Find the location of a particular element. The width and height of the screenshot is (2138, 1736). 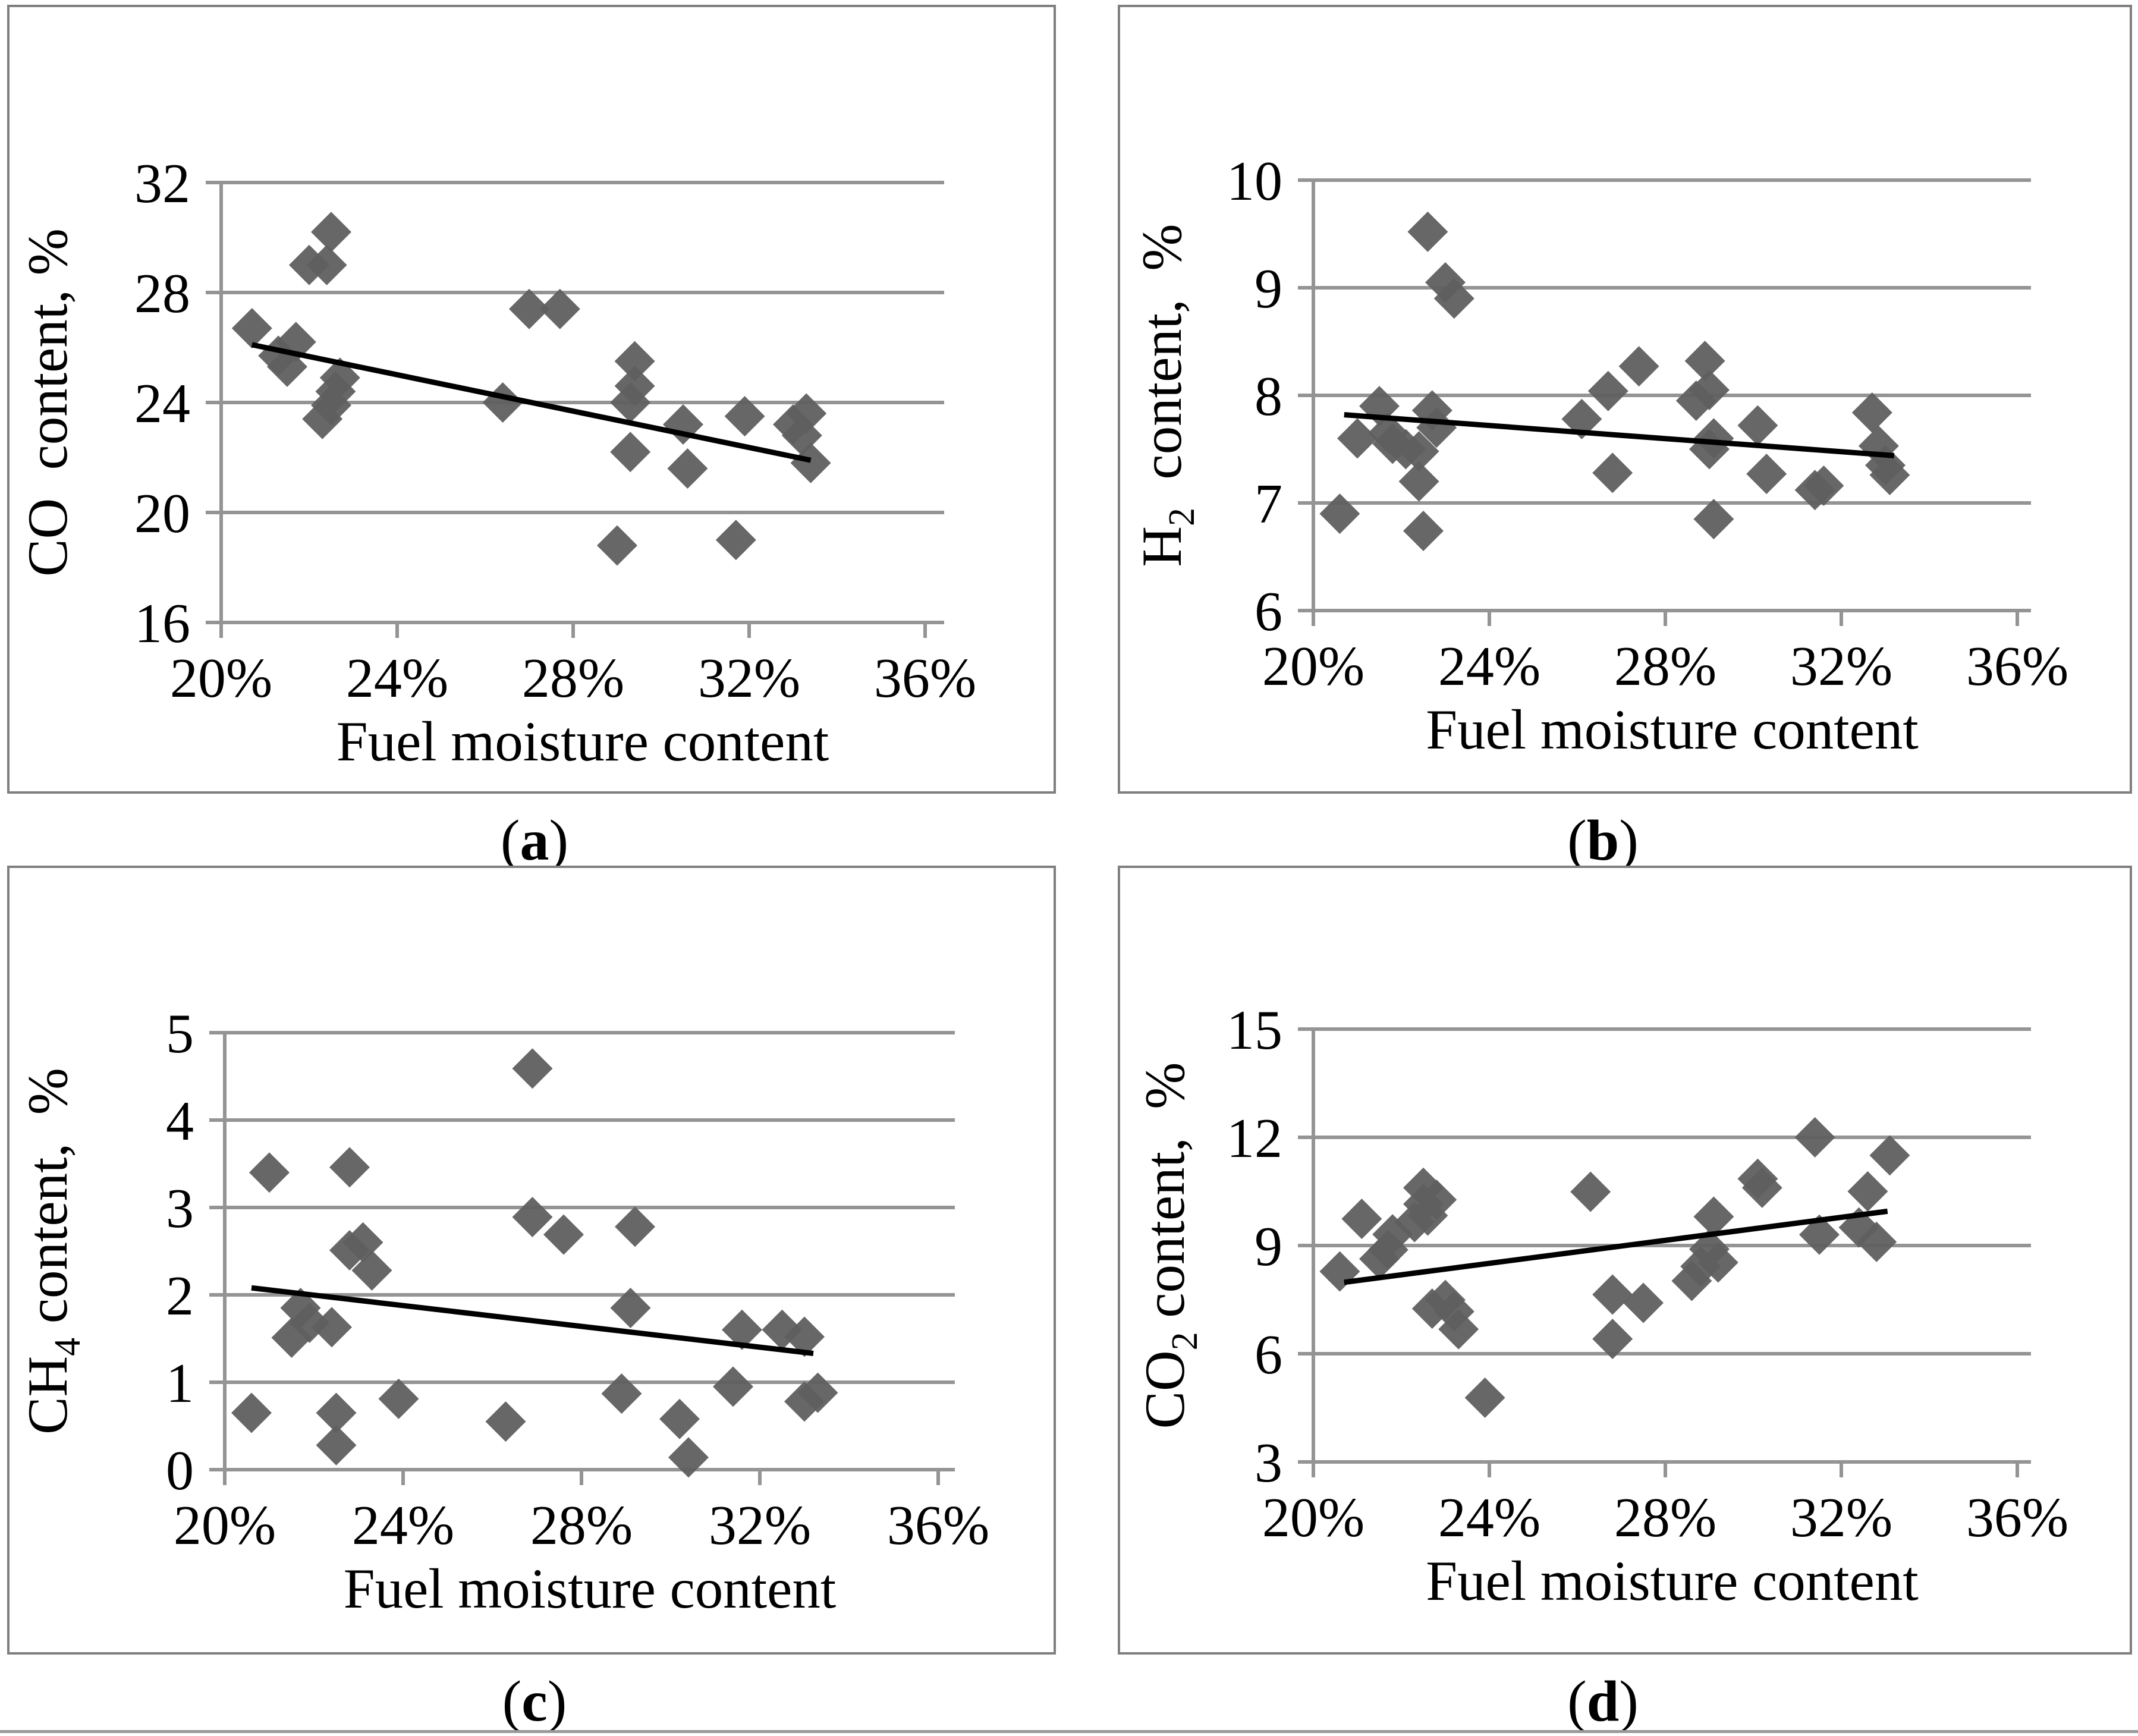

y-tick-labels: 5 4 3 2 1 0 is located at coordinates (180, 1252).